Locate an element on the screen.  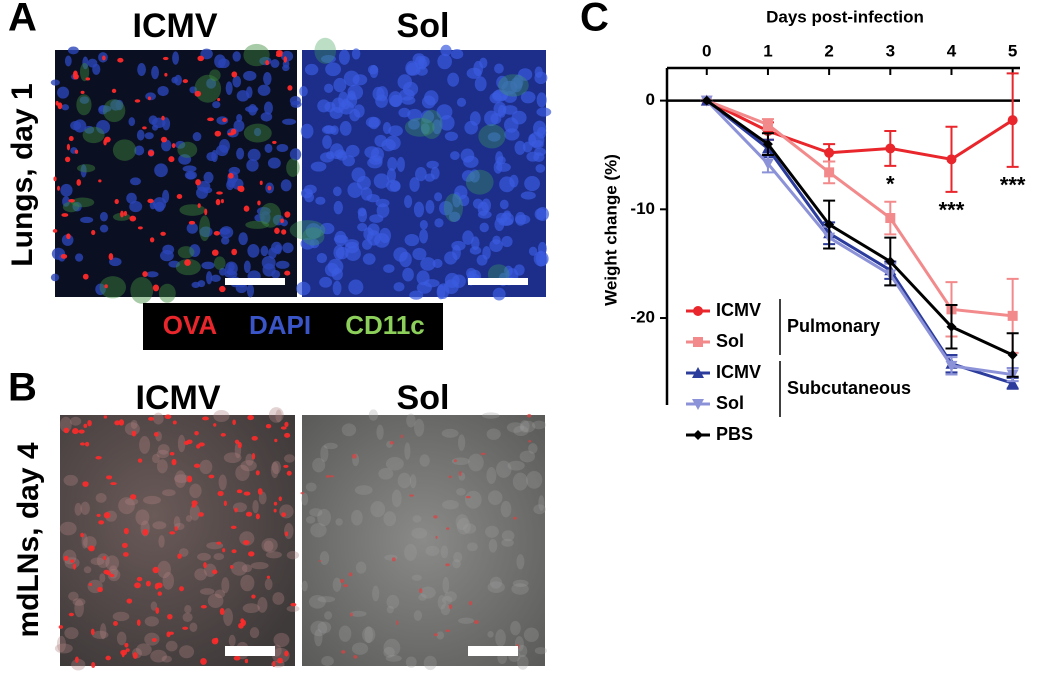
x-tick-label: 4 is located at coordinates (952, 50).